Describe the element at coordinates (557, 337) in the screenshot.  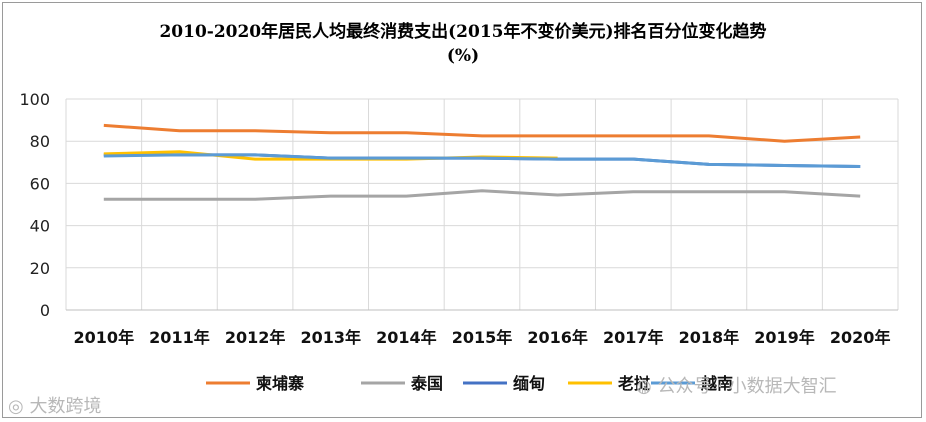
I see `x-tick-label: 2016年` at that location.